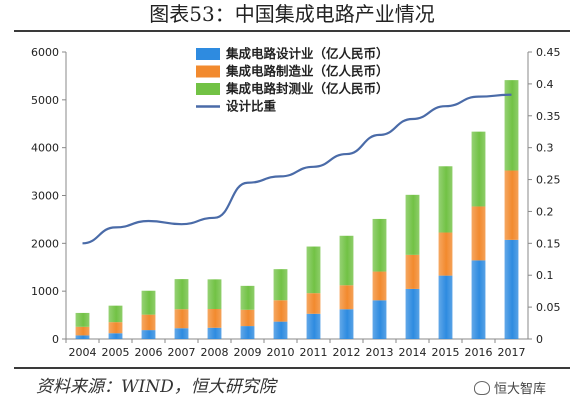 The height and width of the screenshot is (406, 584). I want to click on x-tick-label: 2017, so click(512, 352).